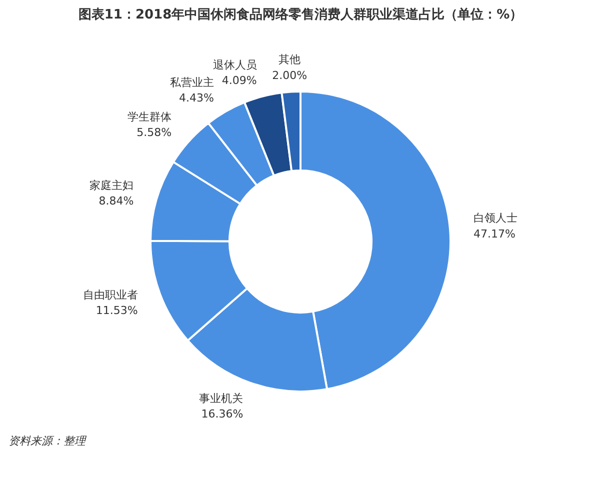  Describe the element at coordinates (154, 132) in the screenshot. I see `data-label: 5.58%` at that location.